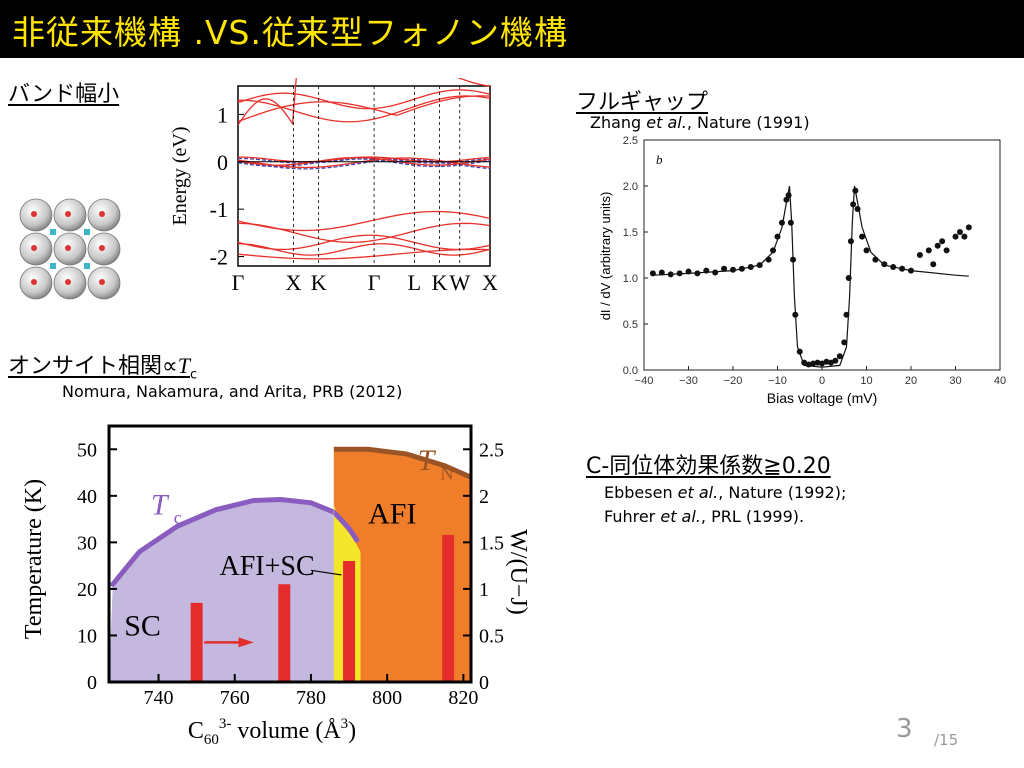 The image size is (1024, 768). Describe the element at coordinates (491, 450) in the screenshot. I see `phase-rtick-label: 2.5` at that location.